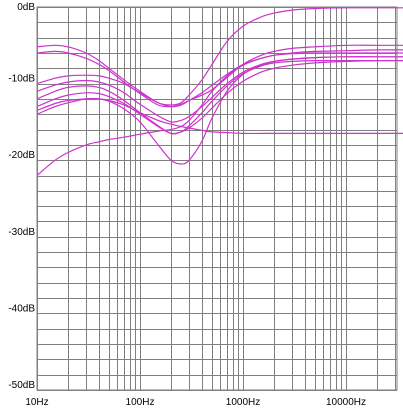  Describe the element at coordinates (21, 155) in the screenshot. I see `y-tick-label-2: -20dB` at that location.